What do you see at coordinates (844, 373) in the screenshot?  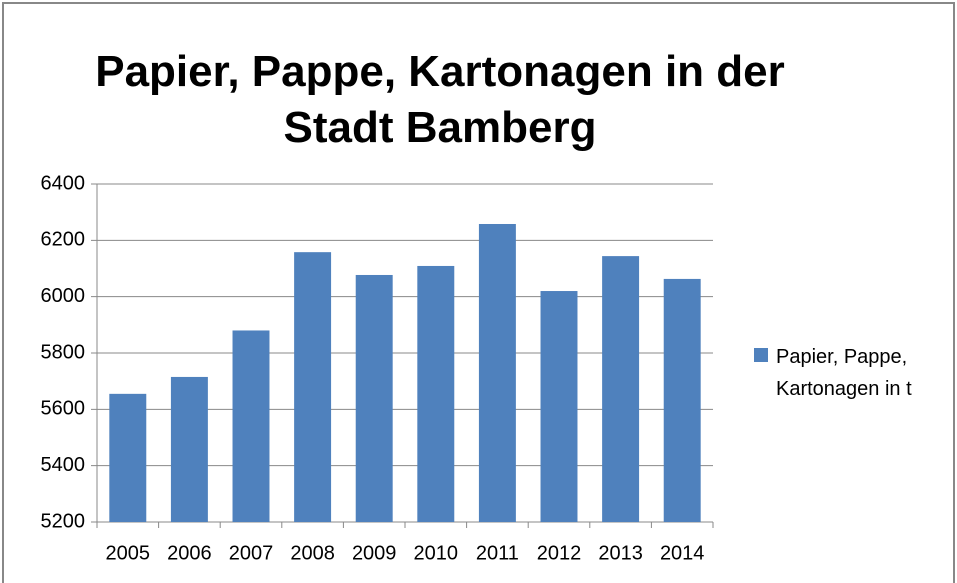 I see `legend-label: Papier, Pappe, Kartonagen in t` at bounding box center [844, 373].